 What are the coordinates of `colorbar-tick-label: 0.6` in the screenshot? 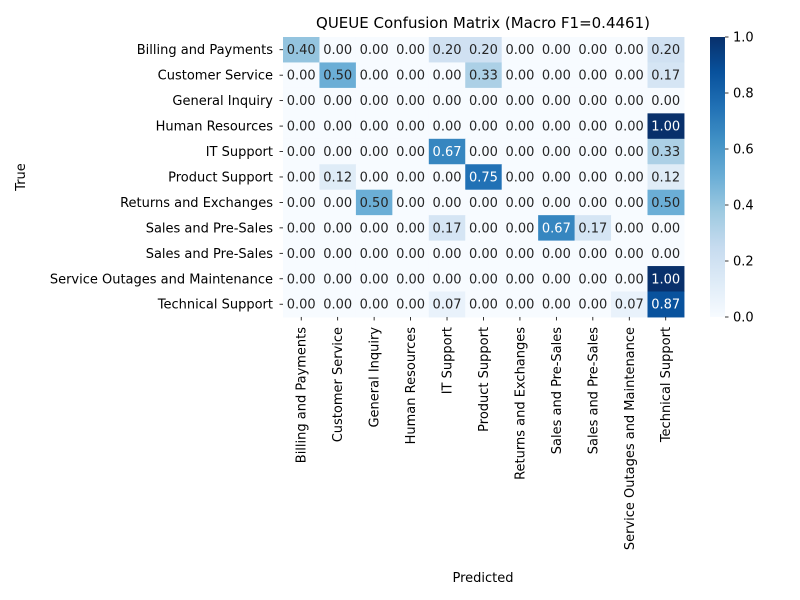 It's located at (743, 150).